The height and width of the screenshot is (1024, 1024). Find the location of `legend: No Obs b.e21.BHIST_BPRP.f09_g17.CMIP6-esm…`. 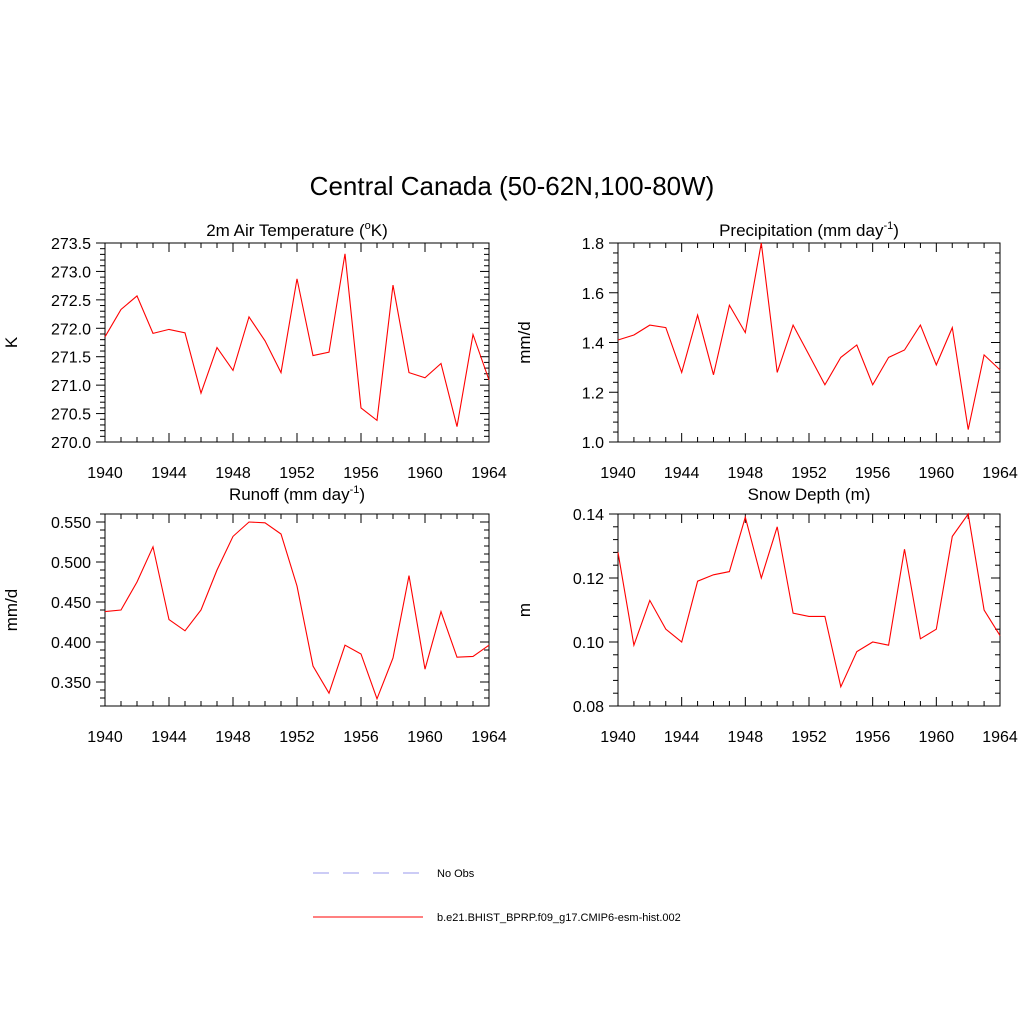

legend: No Obs b.e21.BHIST_BPRP.f09_g17.CMIP6-esm… is located at coordinates (497, 896).